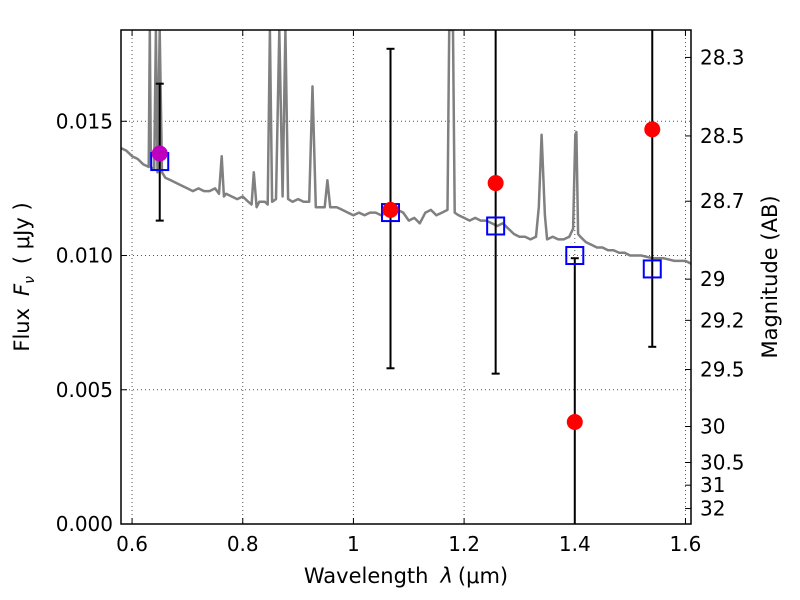  What do you see at coordinates (353, 544) in the screenshot?
I see `x-tick-label: 1` at bounding box center [353, 544].